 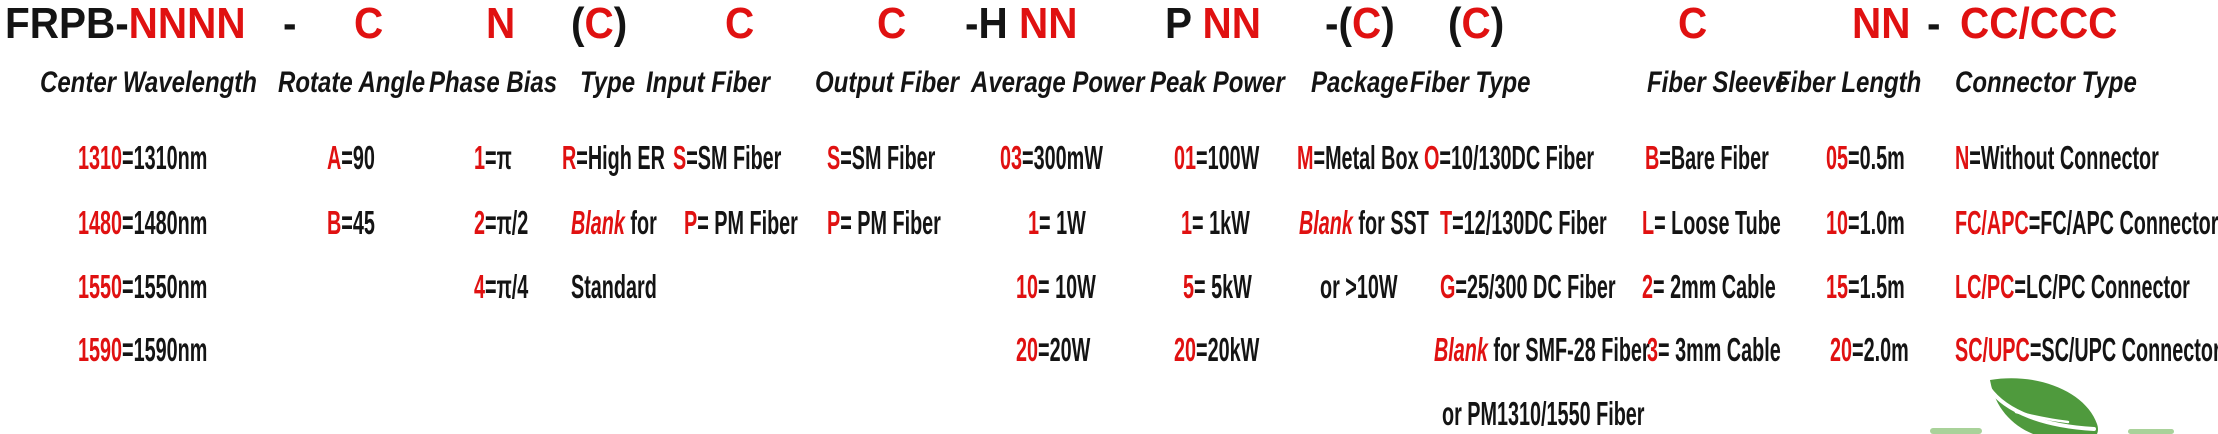 What do you see at coordinates (1992, 222) in the screenshot?
I see `option-key: FC/APC` at bounding box center [1992, 222].